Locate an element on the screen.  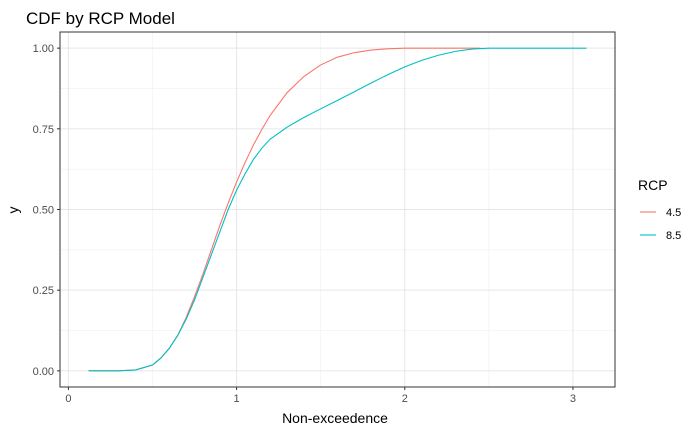
y-axis-title: y is located at coordinates (13, 210).